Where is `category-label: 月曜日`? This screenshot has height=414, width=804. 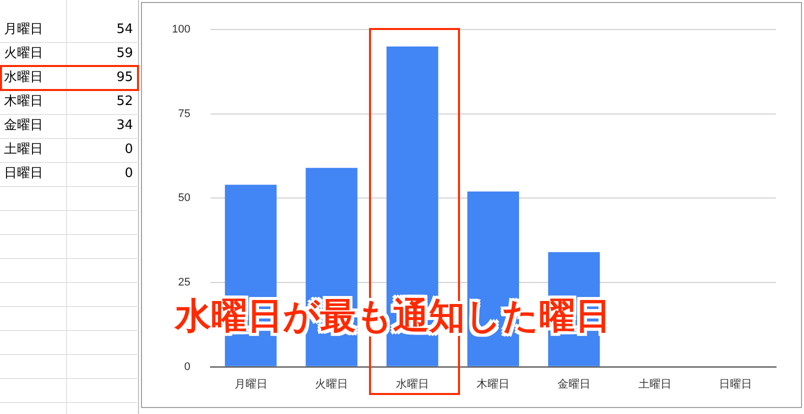 category-label: 月曜日 is located at coordinates (23, 29).